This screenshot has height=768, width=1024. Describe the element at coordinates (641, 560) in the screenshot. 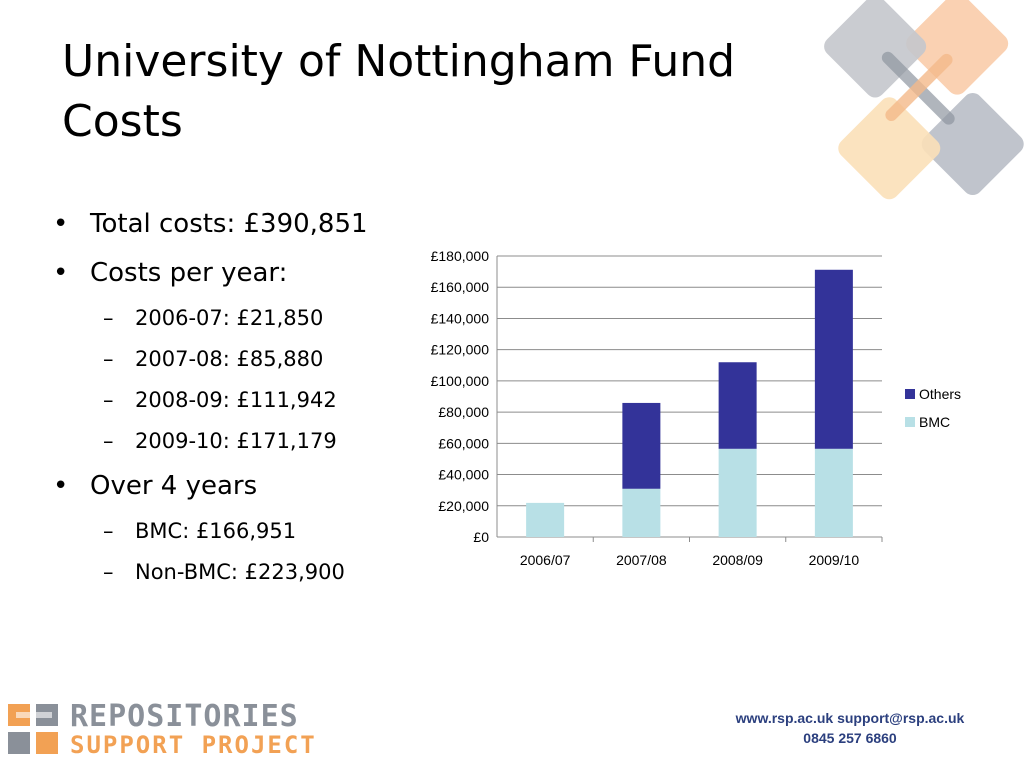

I see `x-tick-label: 2007/08` at that location.